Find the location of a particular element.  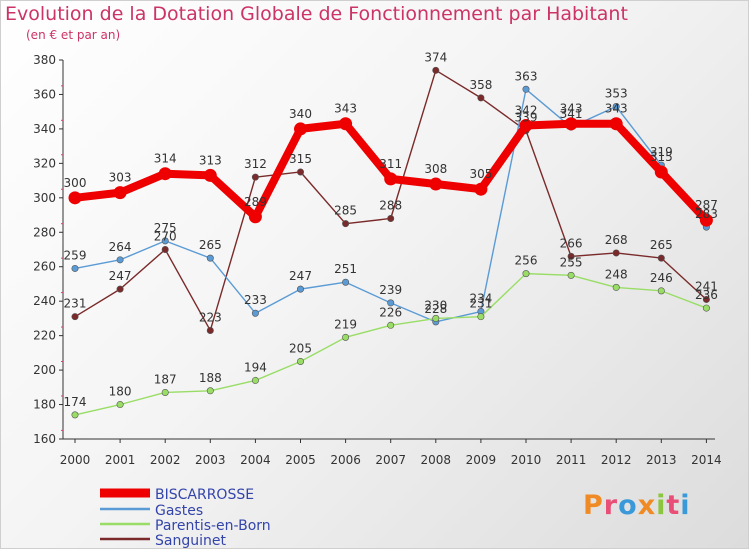

data-label: 230 is located at coordinates (435, 305).